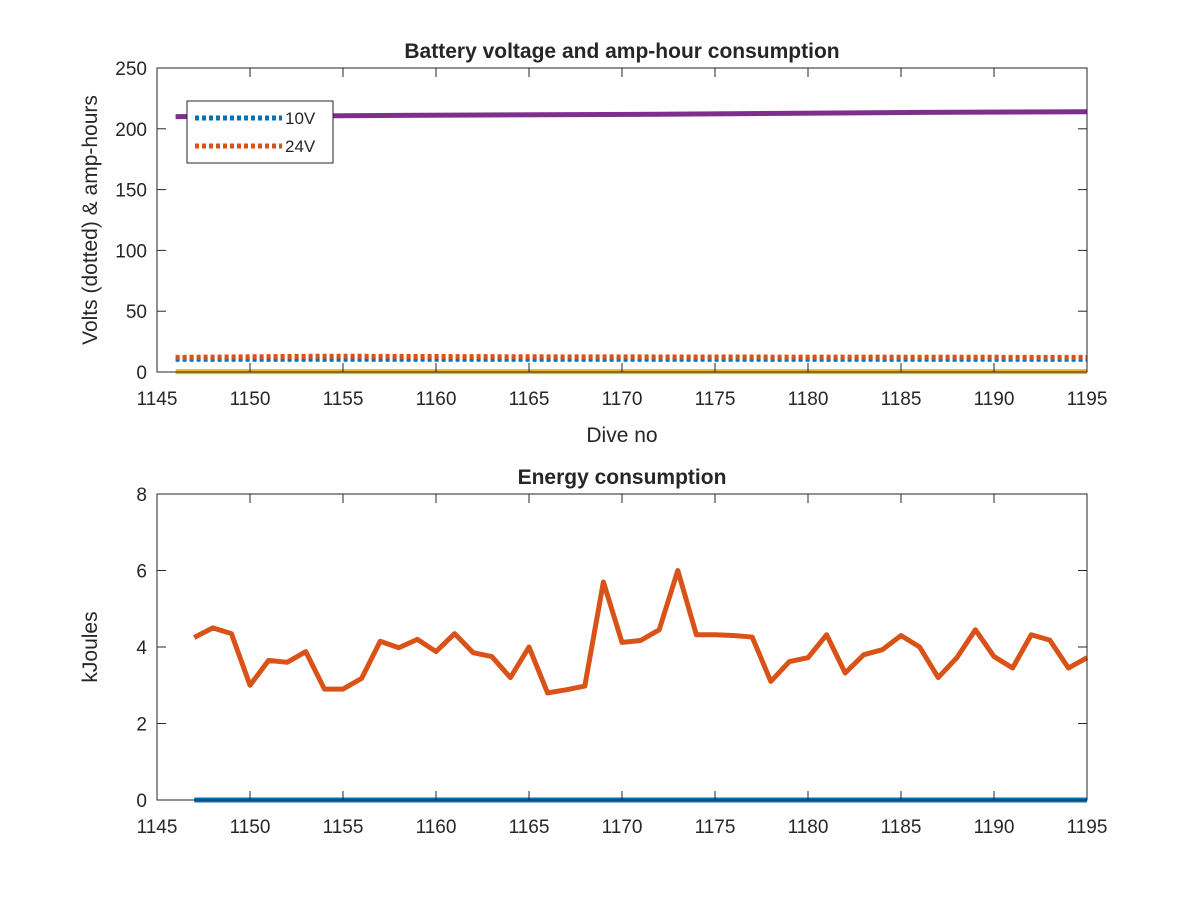 This screenshot has width=1200, height=900. What do you see at coordinates (622, 477) in the screenshot?
I see `chart-title: Energy consumption` at bounding box center [622, 477].